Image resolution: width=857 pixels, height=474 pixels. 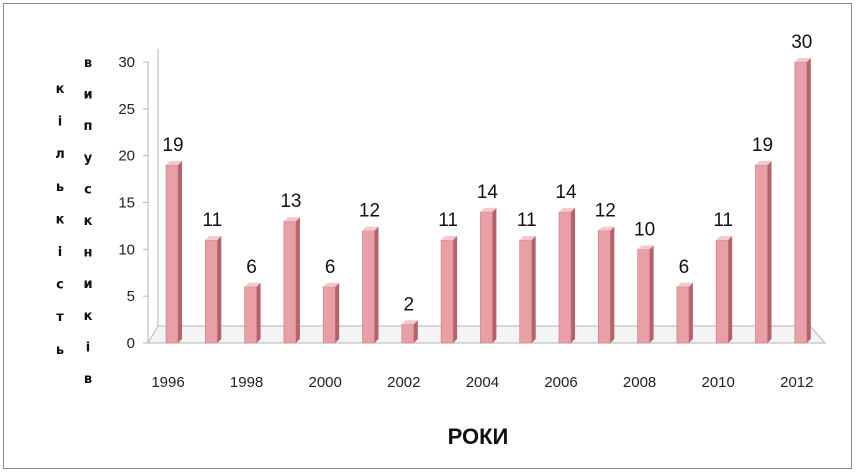 What do you see at coordinates (60, 317) in the screenshot?
I see `y-axis-title-letter: т` at bounding box center [60, 317].